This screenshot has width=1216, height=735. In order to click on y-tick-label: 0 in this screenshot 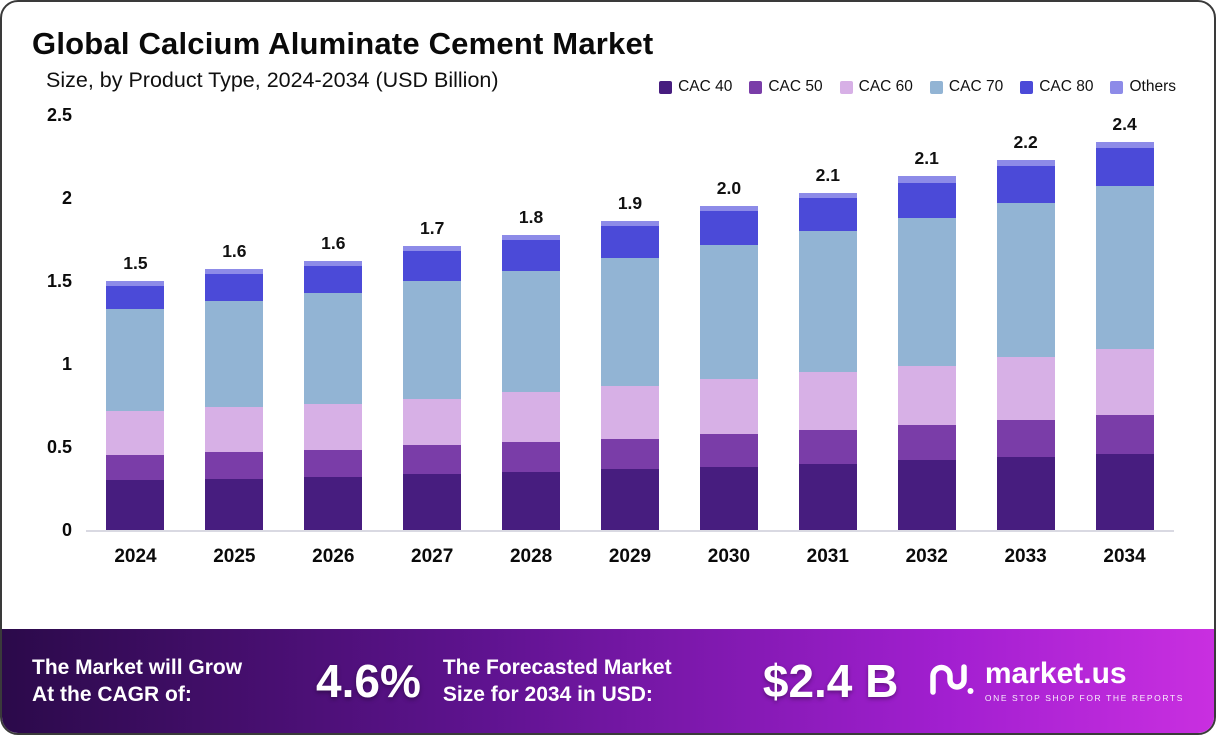, I will do `click(66, 530)`.